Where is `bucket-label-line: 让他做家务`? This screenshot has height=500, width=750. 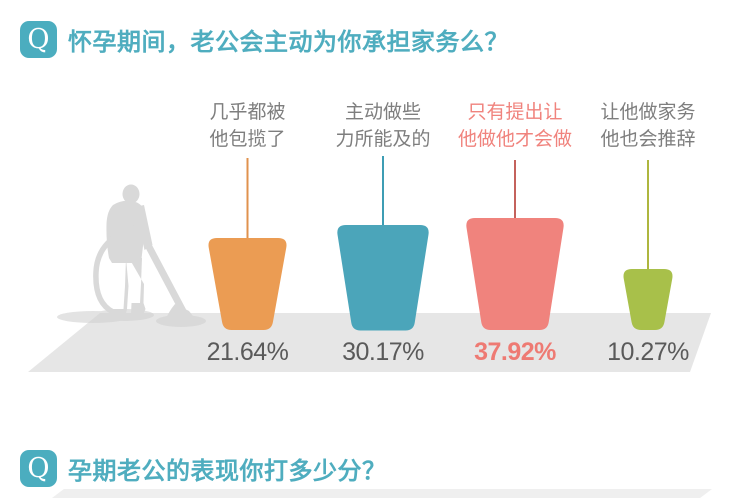 bucket-label-line: 让他做家务 is located at coordinates (648, 112).